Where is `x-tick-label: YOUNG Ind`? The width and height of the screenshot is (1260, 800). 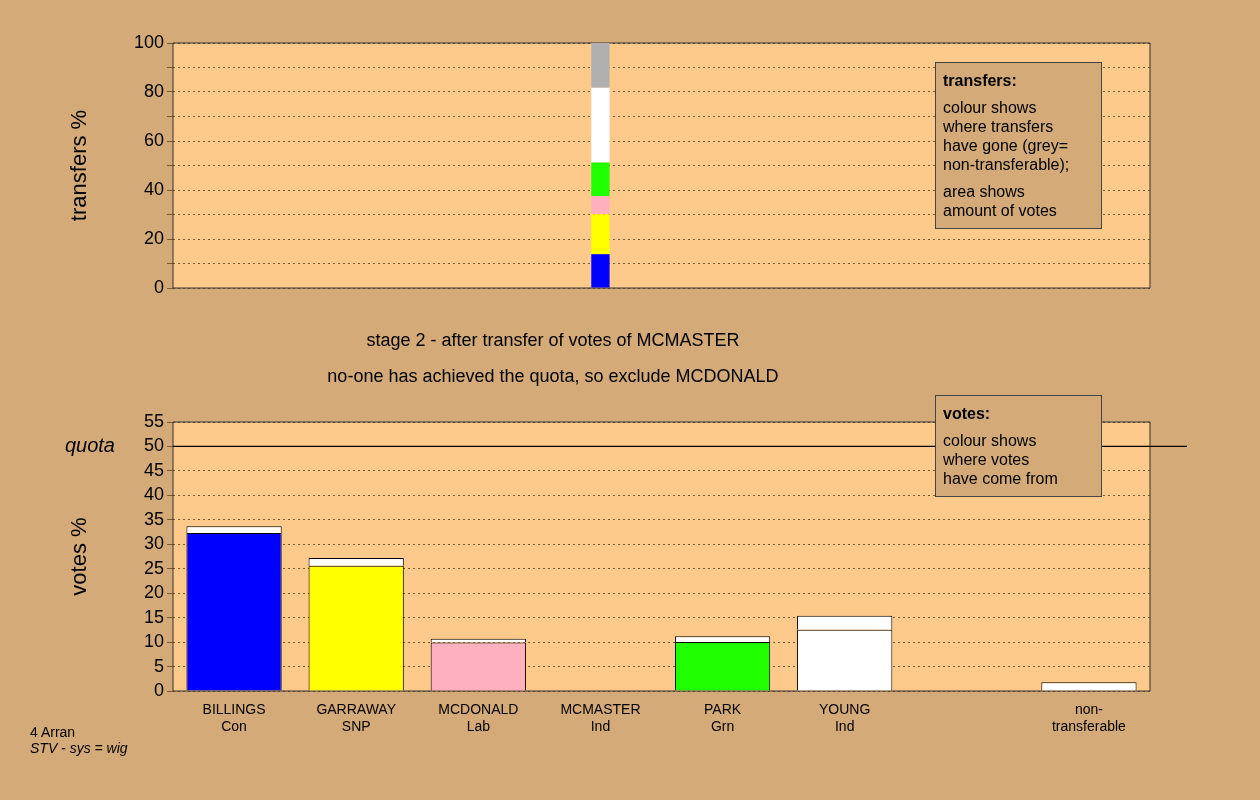
x-tick-label: YOUNG Ind is located at coordinates (845, 718).